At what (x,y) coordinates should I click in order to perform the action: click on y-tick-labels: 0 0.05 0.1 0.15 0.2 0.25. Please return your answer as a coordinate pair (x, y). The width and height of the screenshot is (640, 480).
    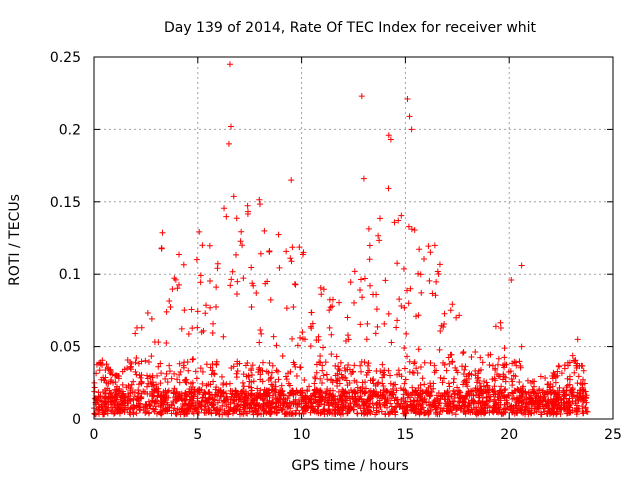
    Looking at the image, I should click on (65, 239).